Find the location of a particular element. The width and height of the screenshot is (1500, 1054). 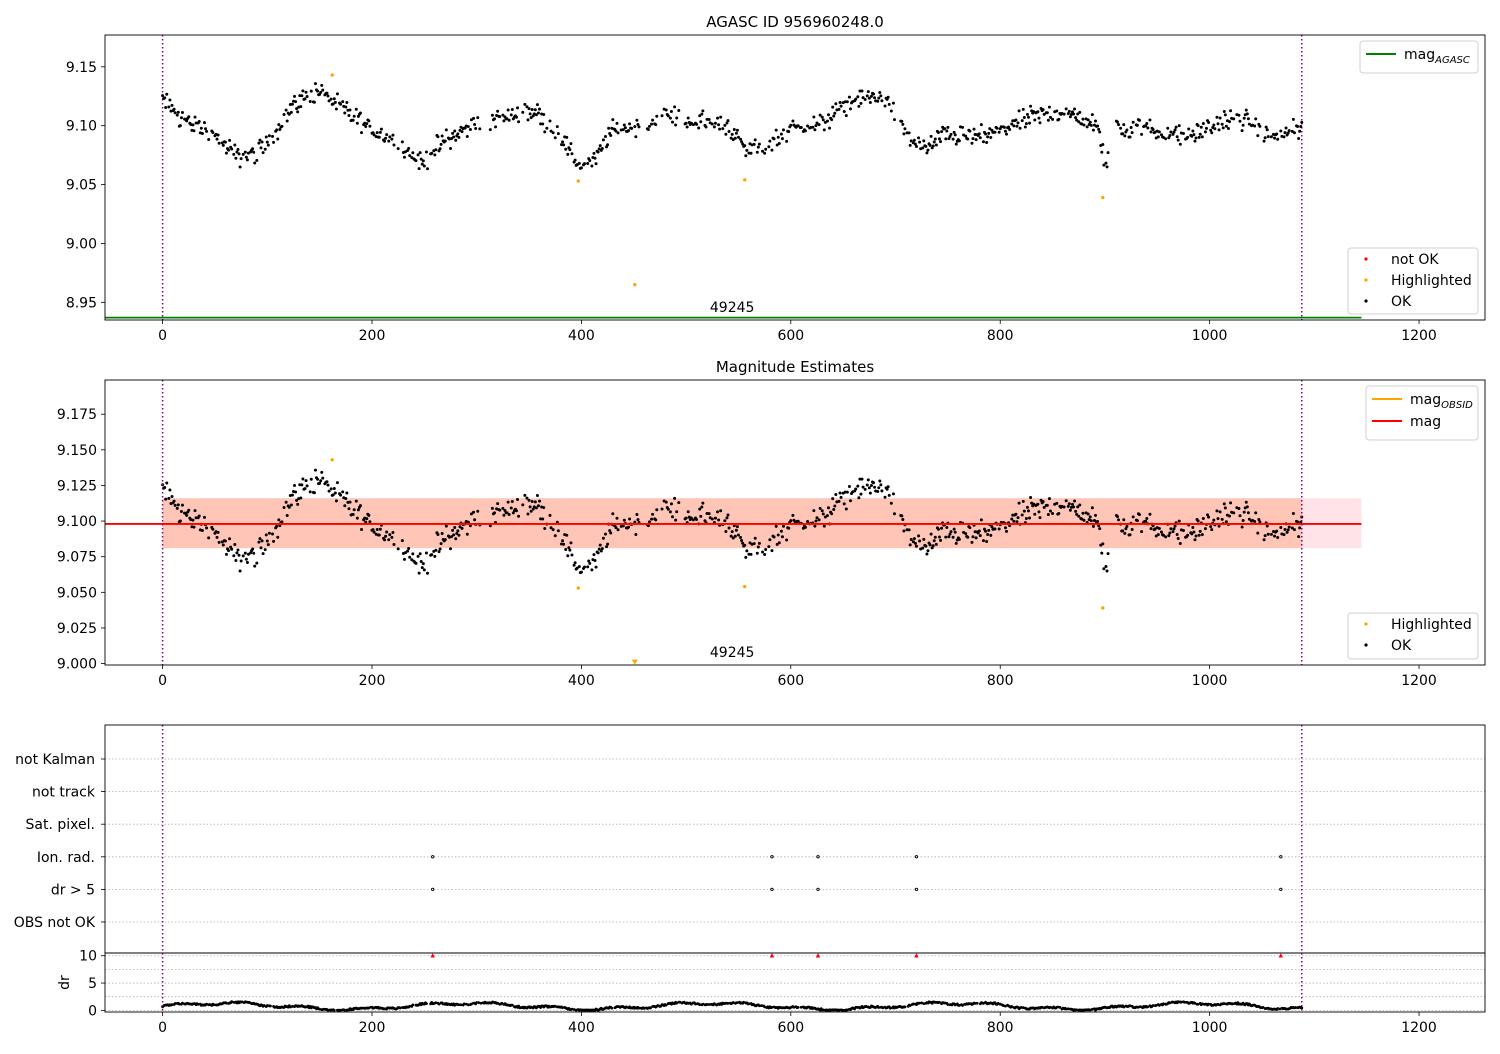

x-tick-label: 200 is located at coordinates (372, 1028).